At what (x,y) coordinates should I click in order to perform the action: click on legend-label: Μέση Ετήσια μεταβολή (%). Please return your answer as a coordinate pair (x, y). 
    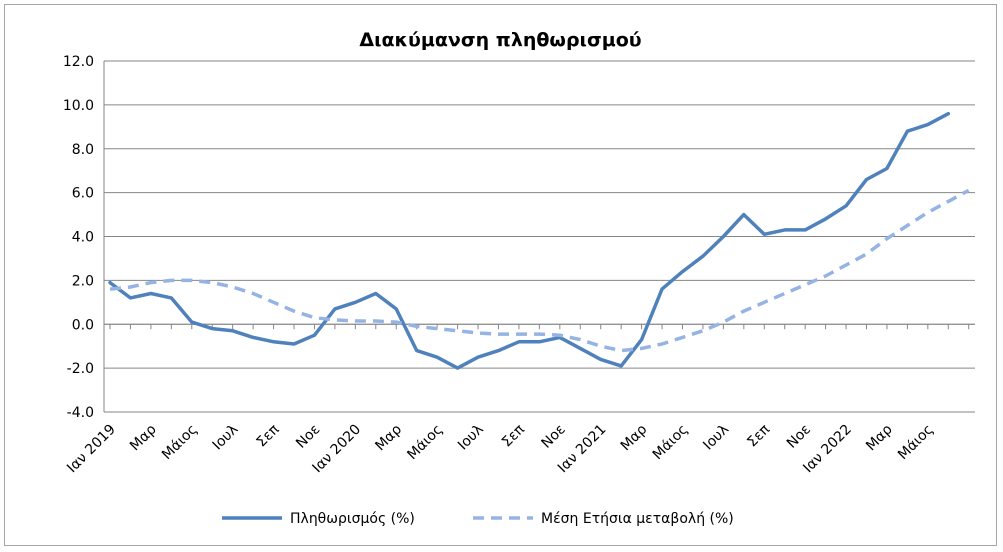
    Looking at the image, I should click on (637, 519).